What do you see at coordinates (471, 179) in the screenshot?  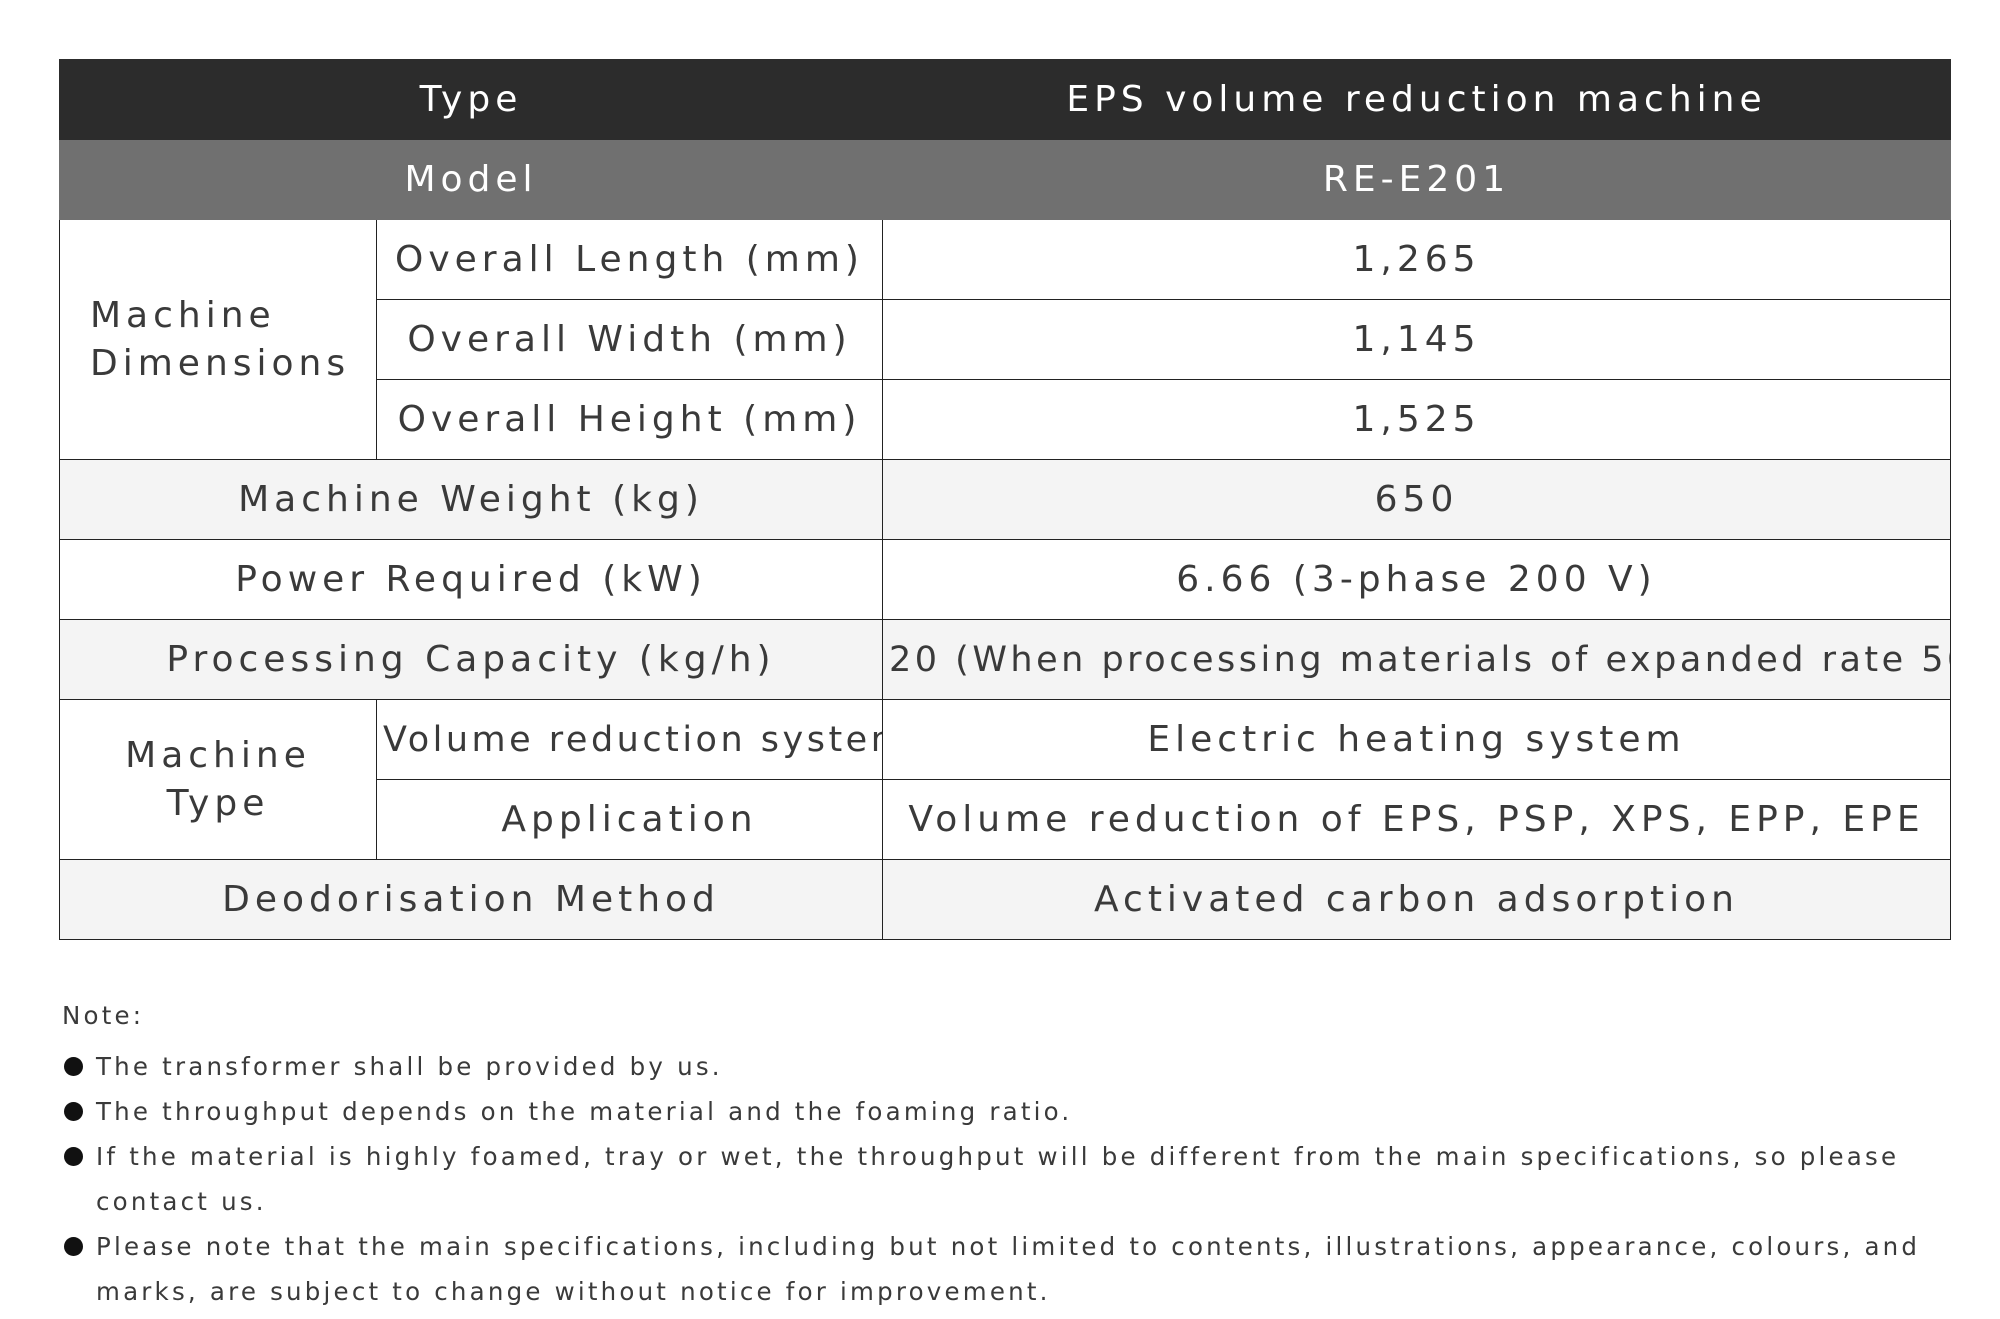 I see `model-label: Model` at bounding box center [471, 179].